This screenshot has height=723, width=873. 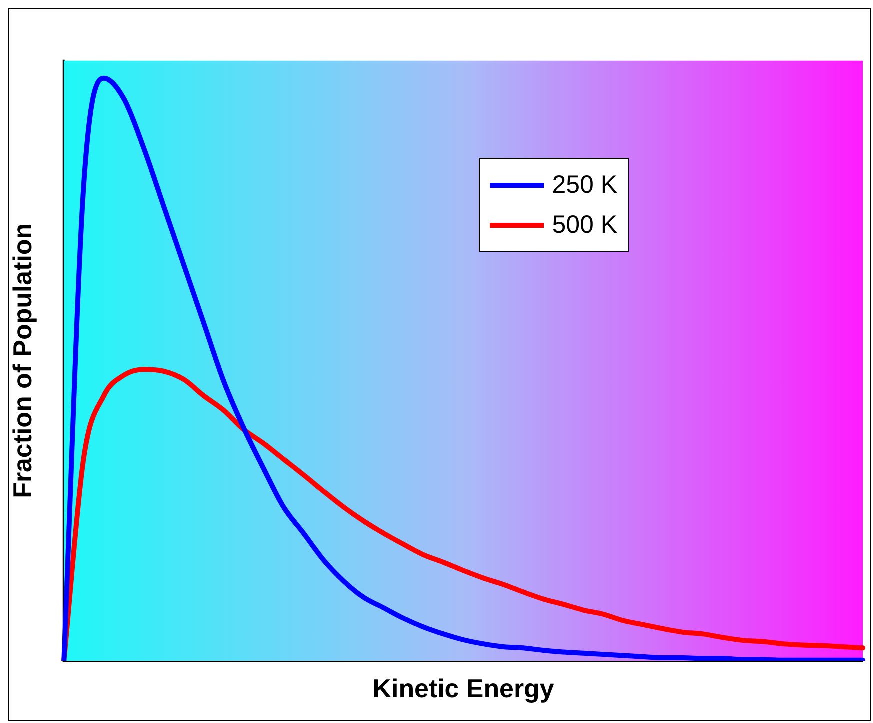 What do you see at coordinates (463, 690) in the screenshot?
I see `x-axis-title: Kinetic Energy` at bounding box center [463, 690].